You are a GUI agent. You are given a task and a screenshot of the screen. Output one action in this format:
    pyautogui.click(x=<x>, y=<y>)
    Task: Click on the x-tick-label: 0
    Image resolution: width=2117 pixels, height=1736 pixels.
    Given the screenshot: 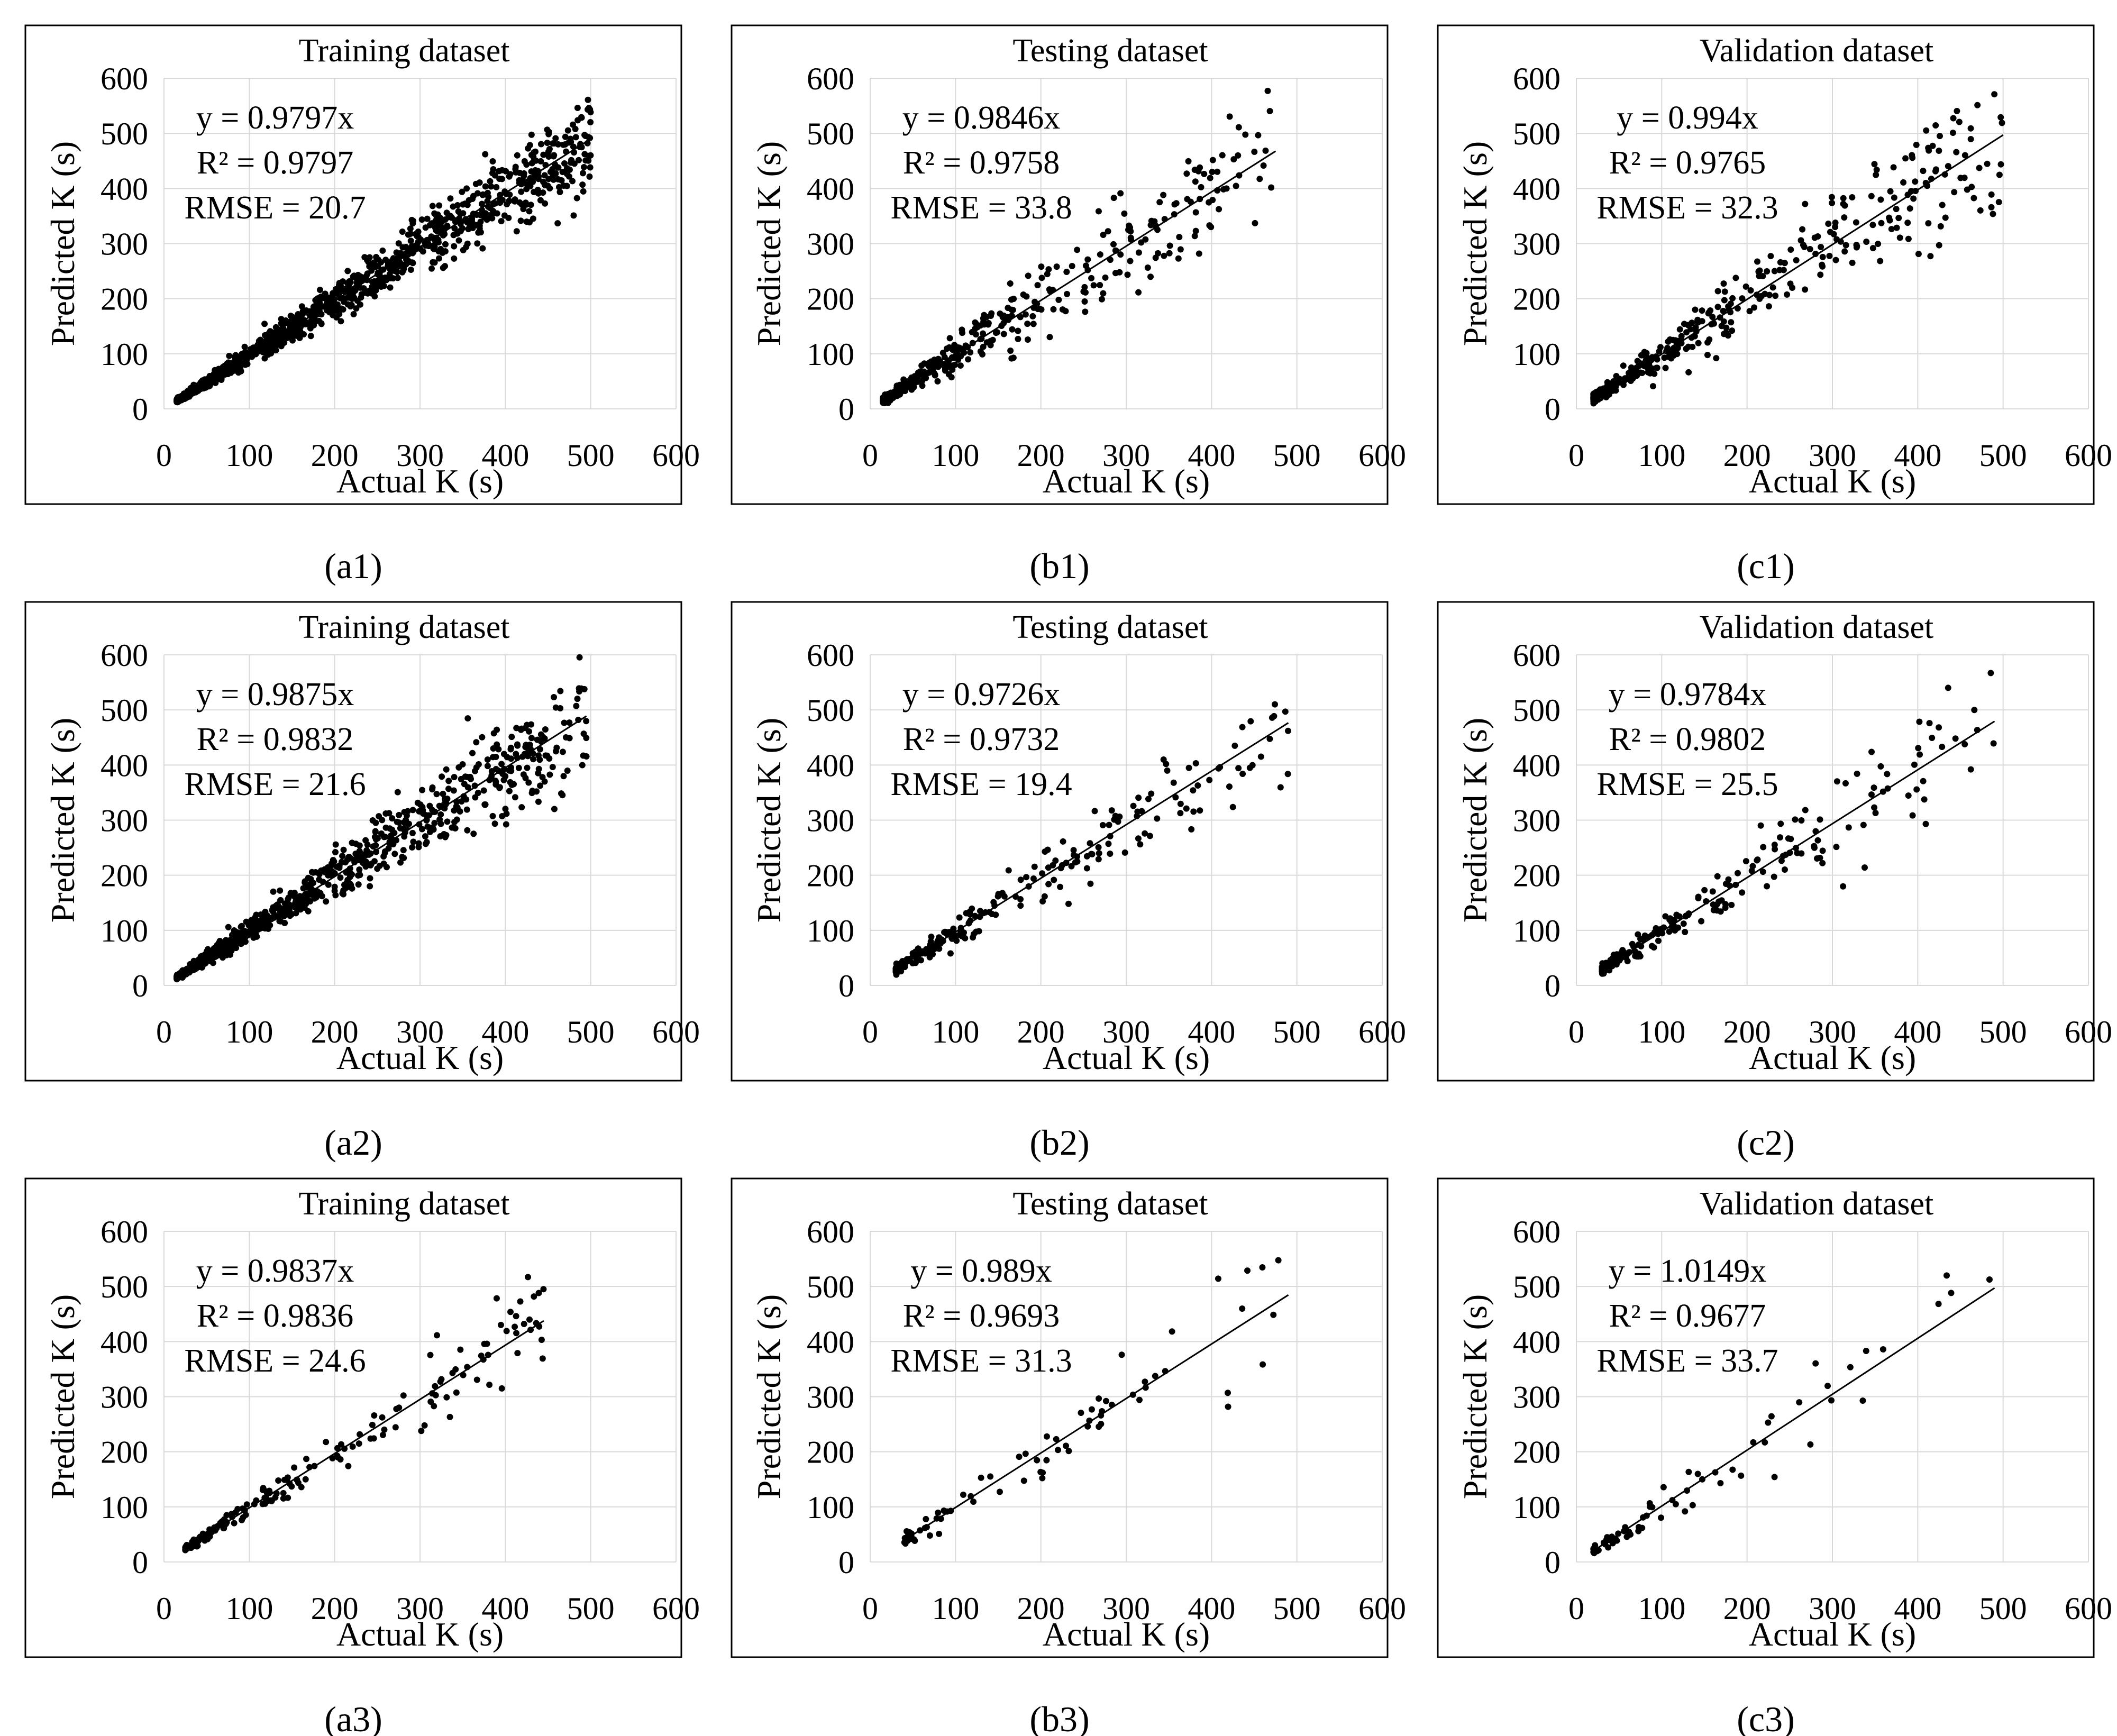 What is the action you would take?
    pyautogui.click(x=1576, y=1608)
    